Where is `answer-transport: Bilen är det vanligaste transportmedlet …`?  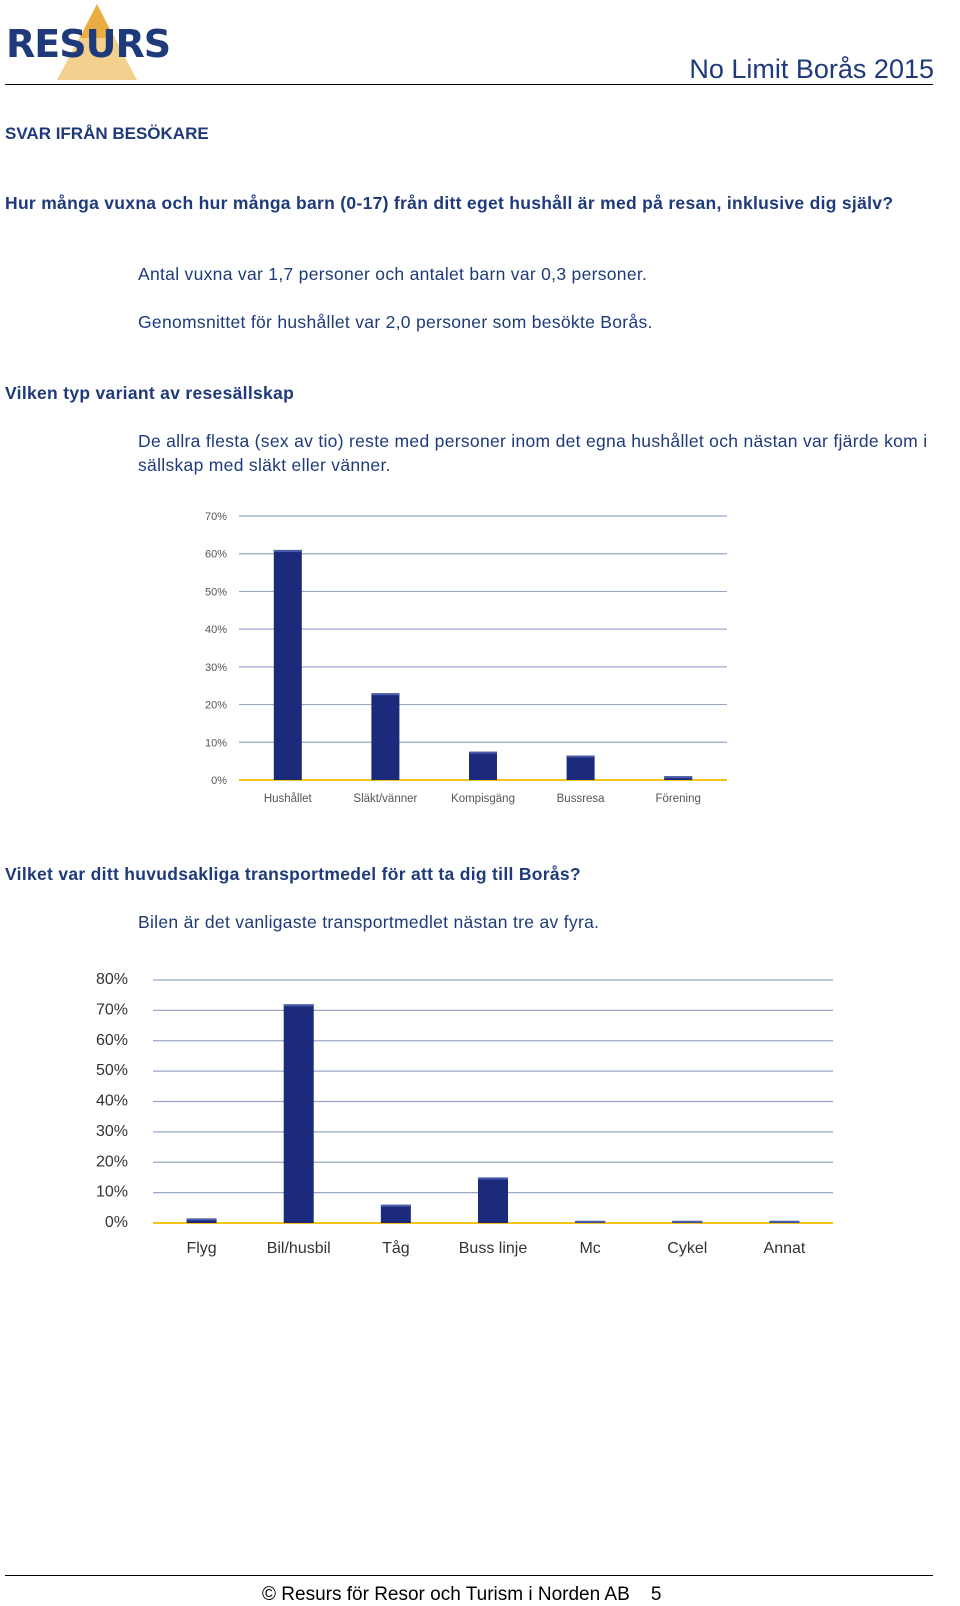
answer-transport: Bilen är det vanligaste transportmedlet … is located at coordinates (369, 922).